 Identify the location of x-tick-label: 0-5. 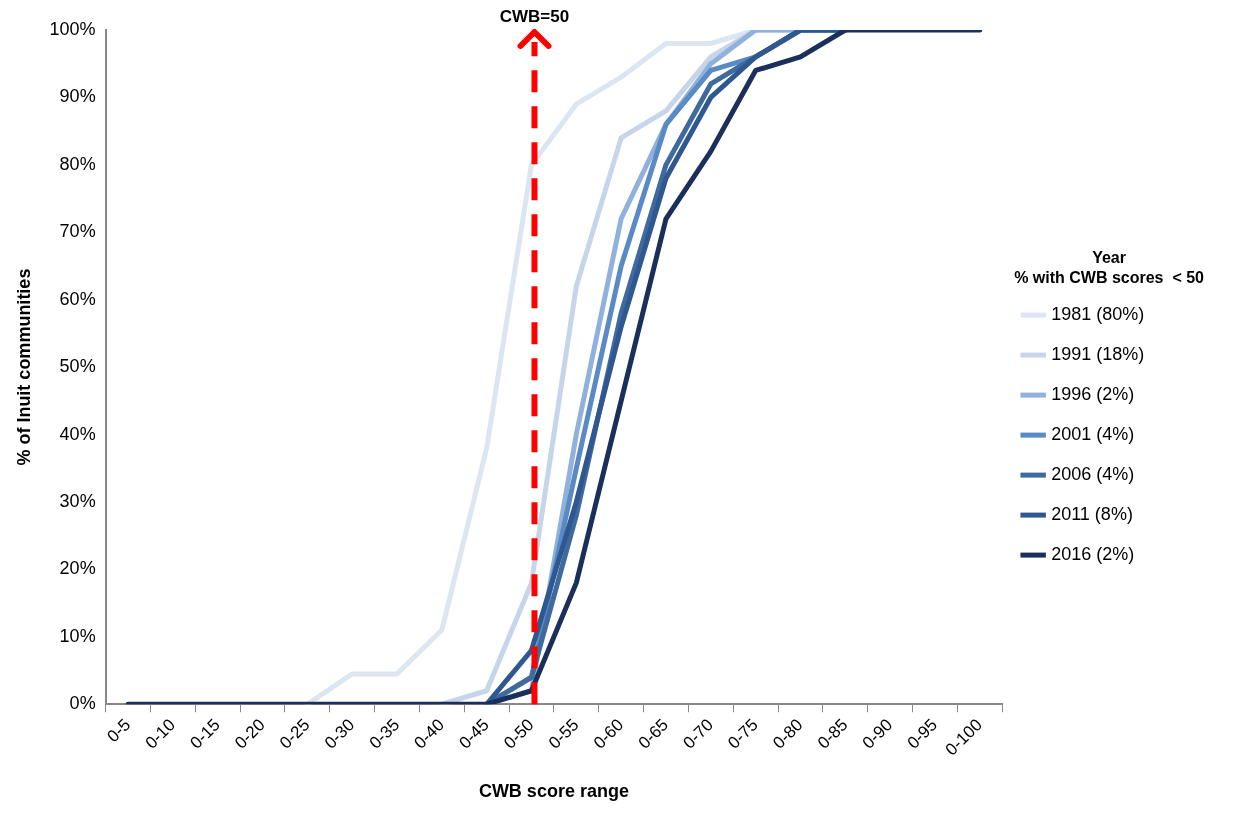
(119, 730).